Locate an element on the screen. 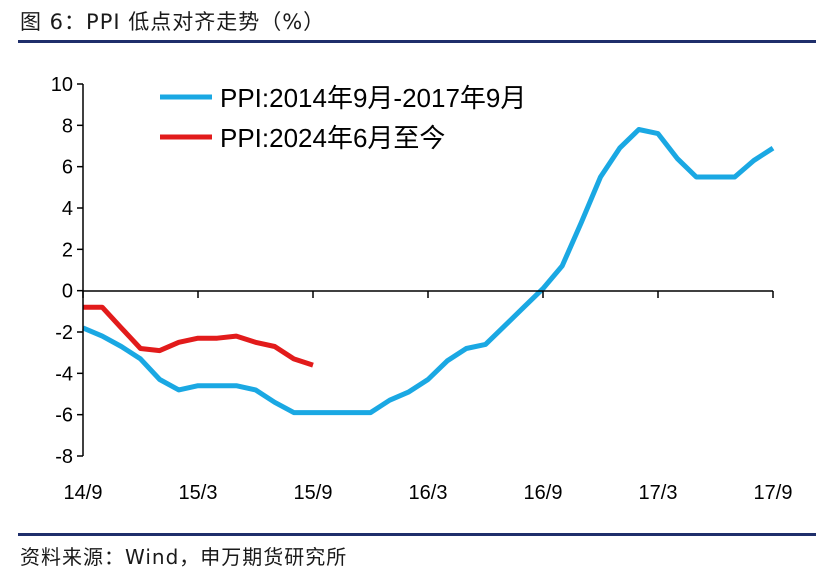 Image resolution: width=824 pixels, height=583 pixels. y-tick-label: 0 is located at coordinates (67, 292).